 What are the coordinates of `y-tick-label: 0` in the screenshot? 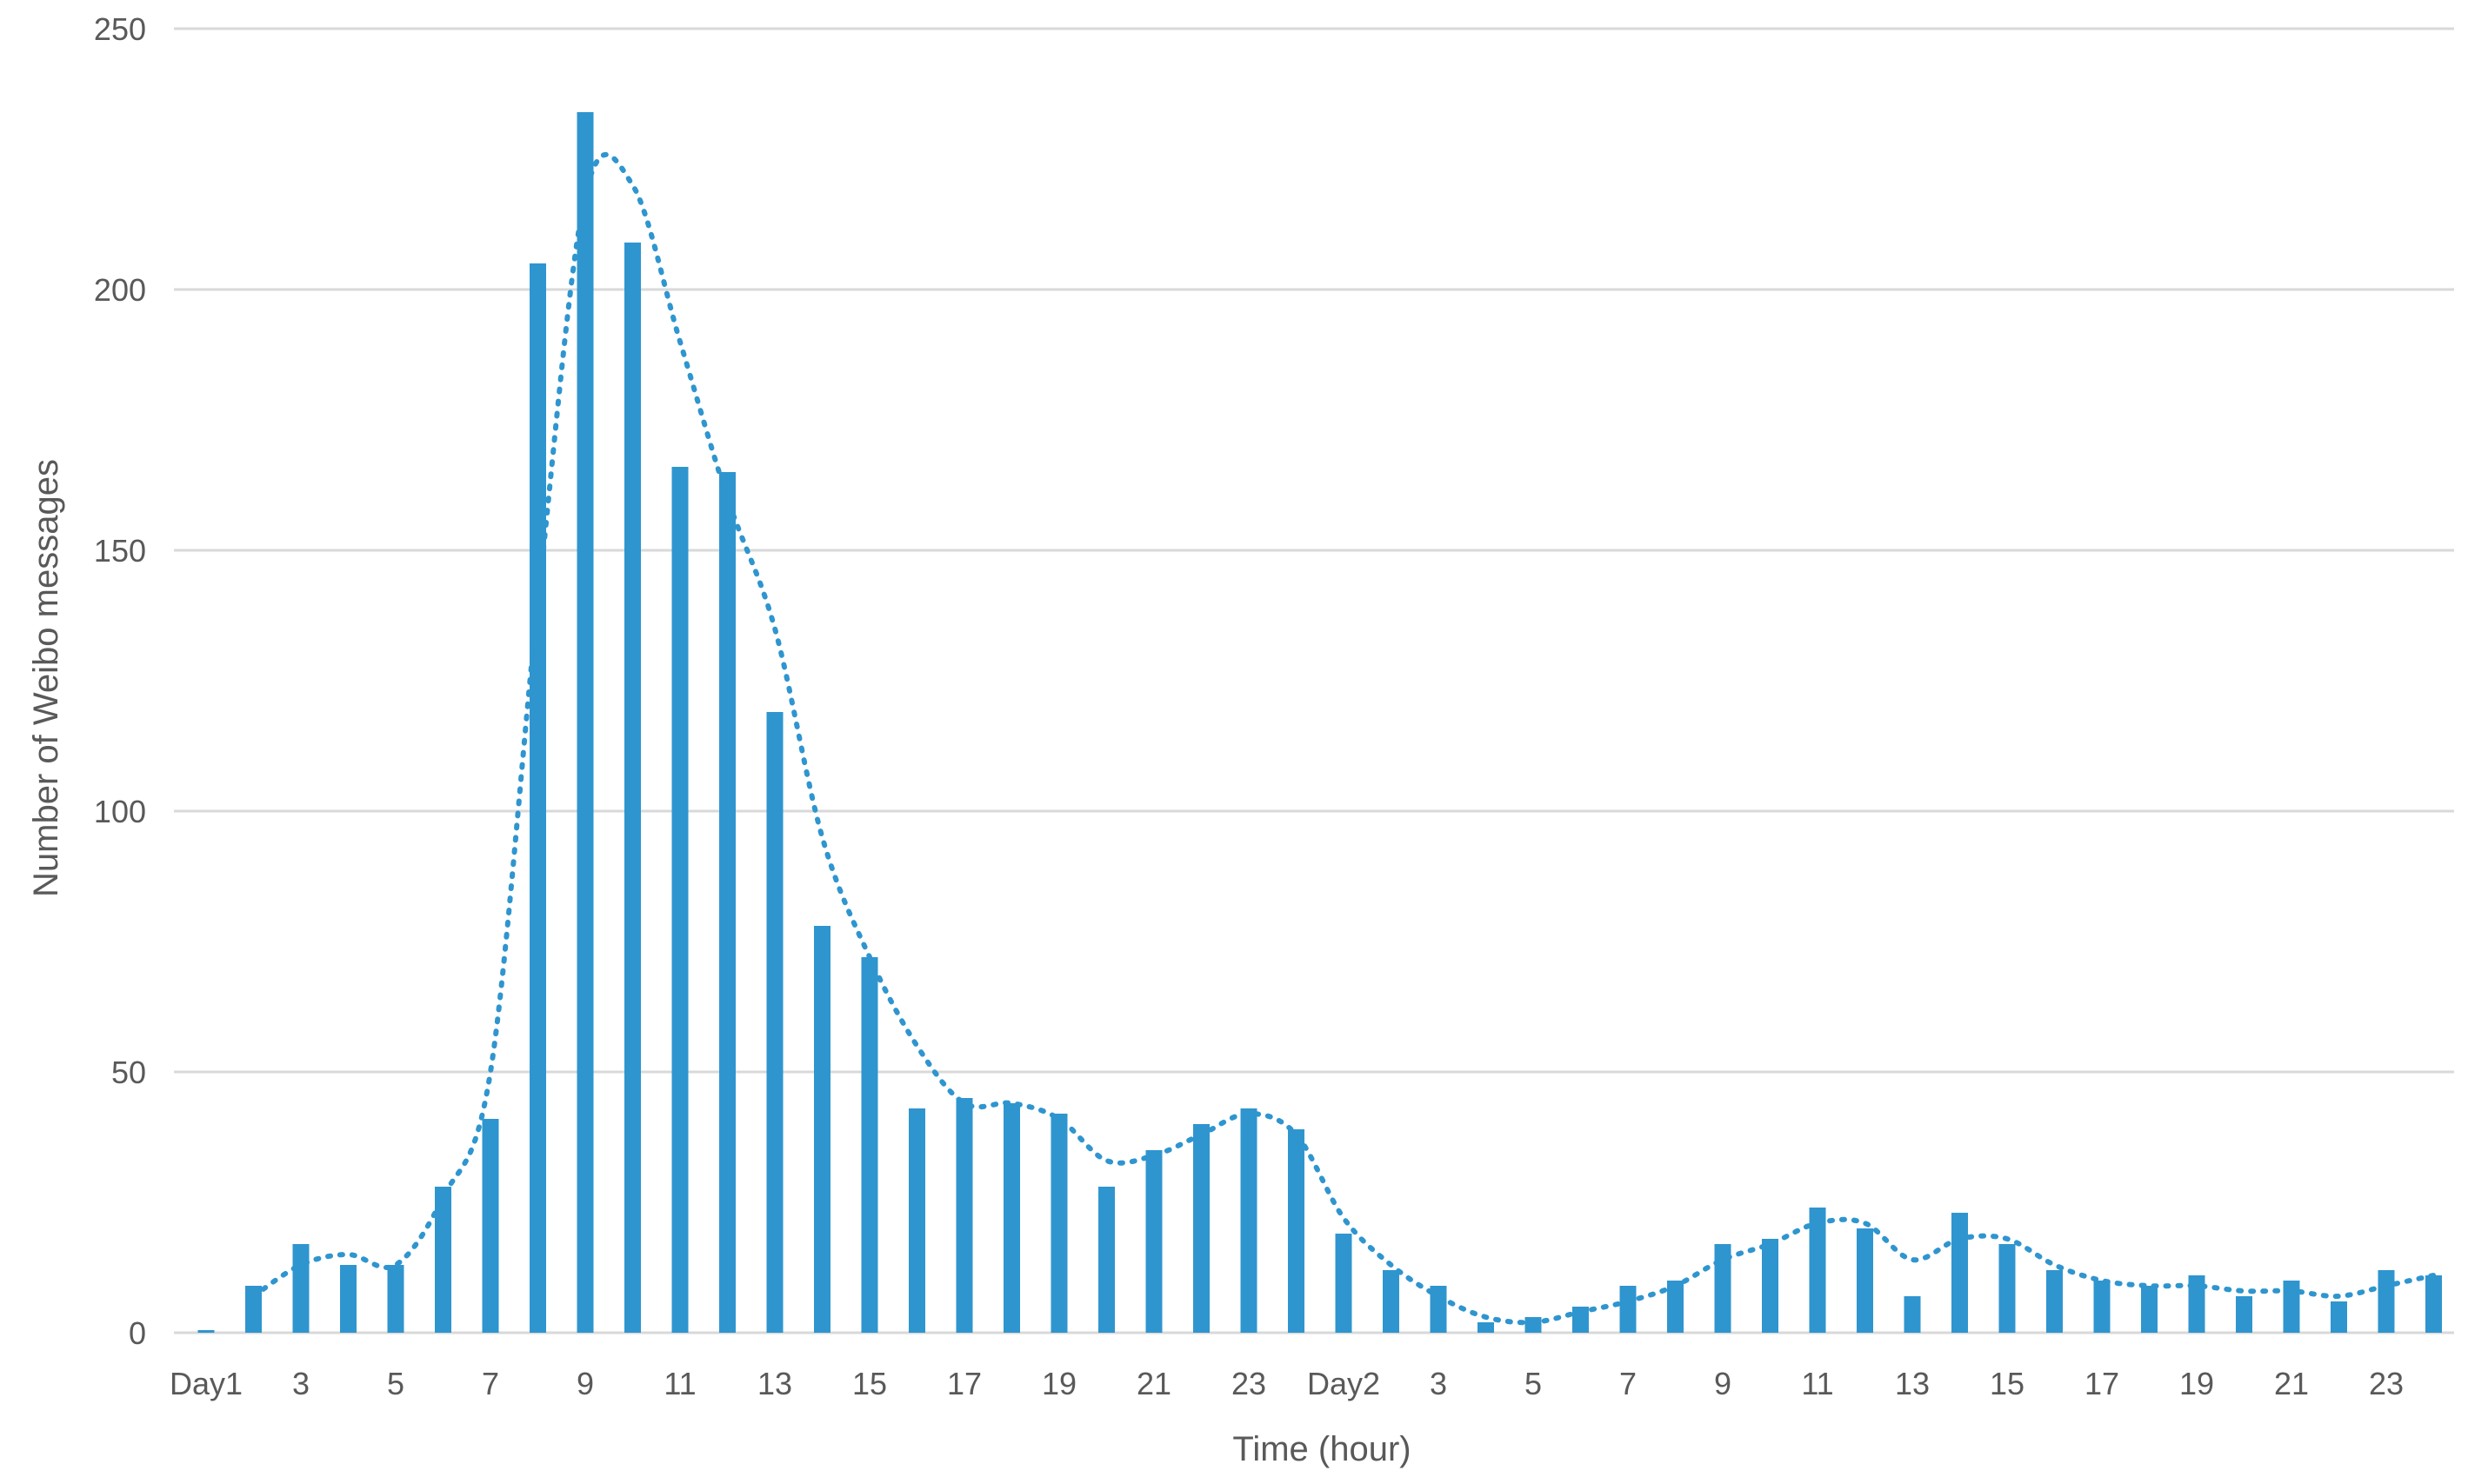 It's located at (137, 1333).